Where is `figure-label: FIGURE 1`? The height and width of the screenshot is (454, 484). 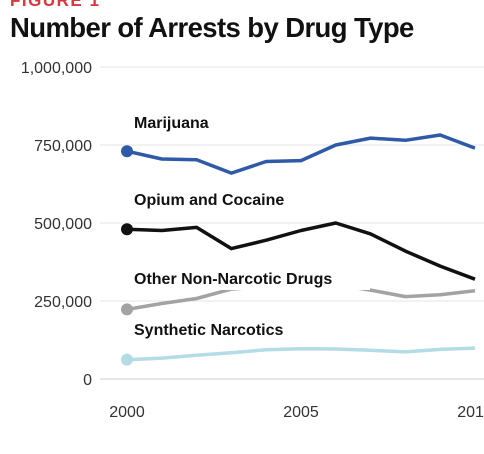 figure-label: FIGURE 1 is located at coordinates (55, 5).